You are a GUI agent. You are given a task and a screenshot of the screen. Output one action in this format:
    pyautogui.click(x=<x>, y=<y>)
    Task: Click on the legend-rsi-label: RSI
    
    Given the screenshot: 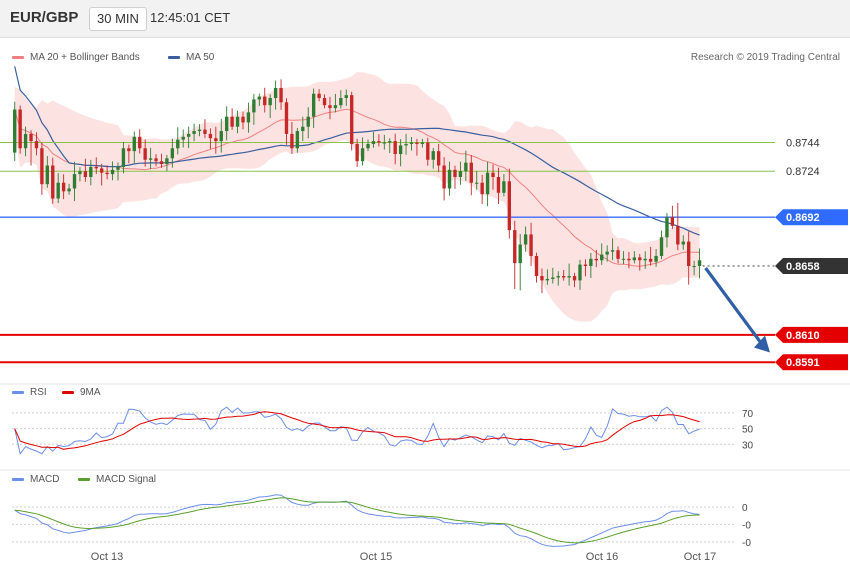 What is the action you would take?
    pyautogui.click(x=38, y=392)
    